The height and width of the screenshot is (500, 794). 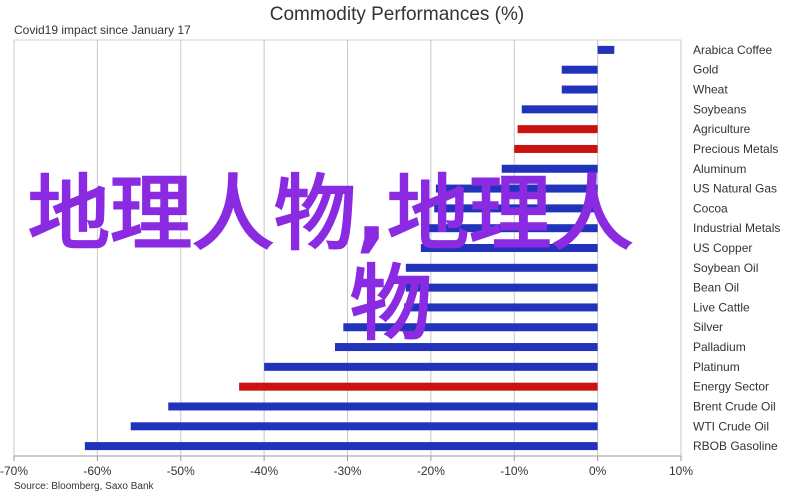 I want to click on category-label: Agriculture, so click(x=722, y=129).